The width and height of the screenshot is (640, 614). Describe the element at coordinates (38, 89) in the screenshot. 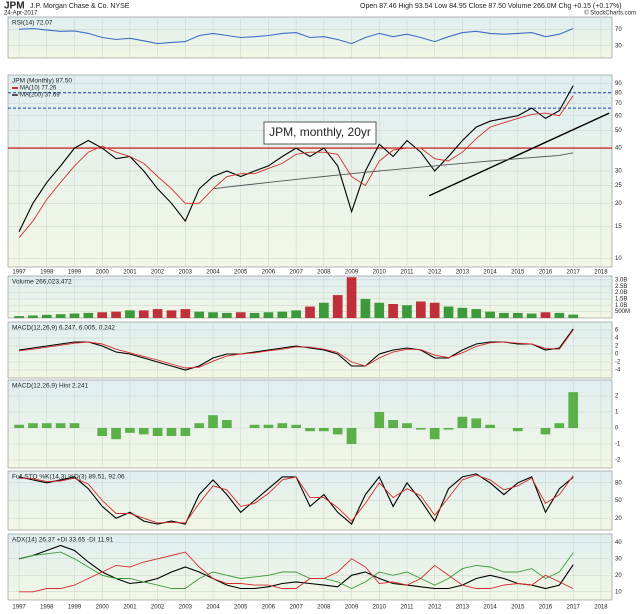

I see `legend-label: MA(10) 77.26` at that location.